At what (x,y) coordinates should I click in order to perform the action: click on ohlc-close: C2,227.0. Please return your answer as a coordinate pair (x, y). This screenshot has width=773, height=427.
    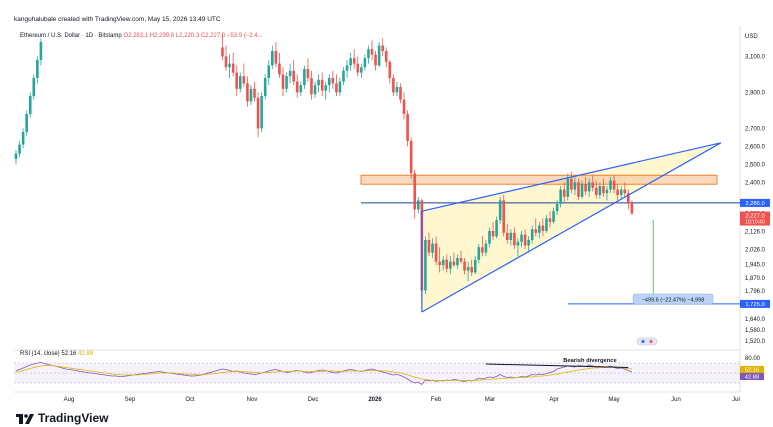
    Looking at the image, I should click on (213, 36).